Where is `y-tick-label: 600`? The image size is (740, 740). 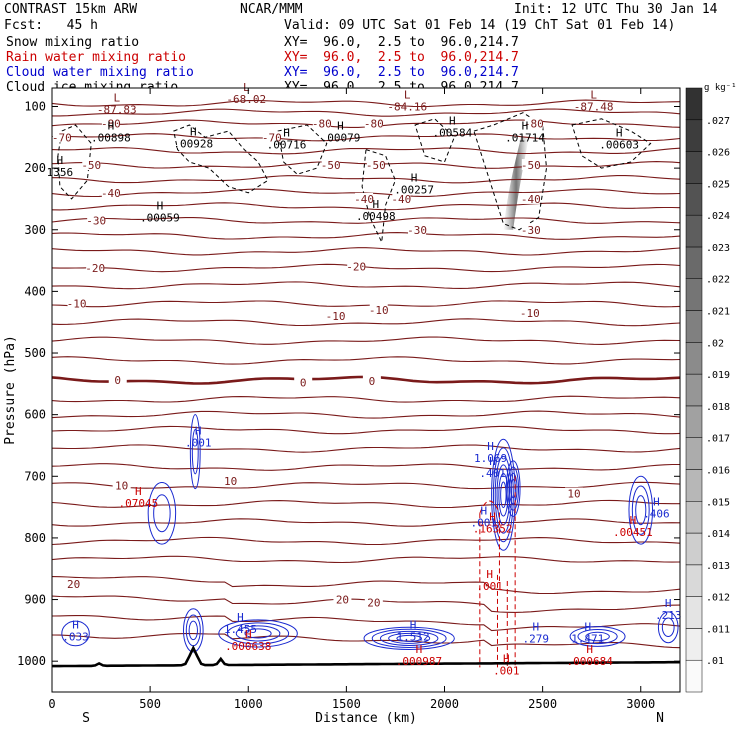
y-tick-label: 600 is located at coordinates (35, 415).